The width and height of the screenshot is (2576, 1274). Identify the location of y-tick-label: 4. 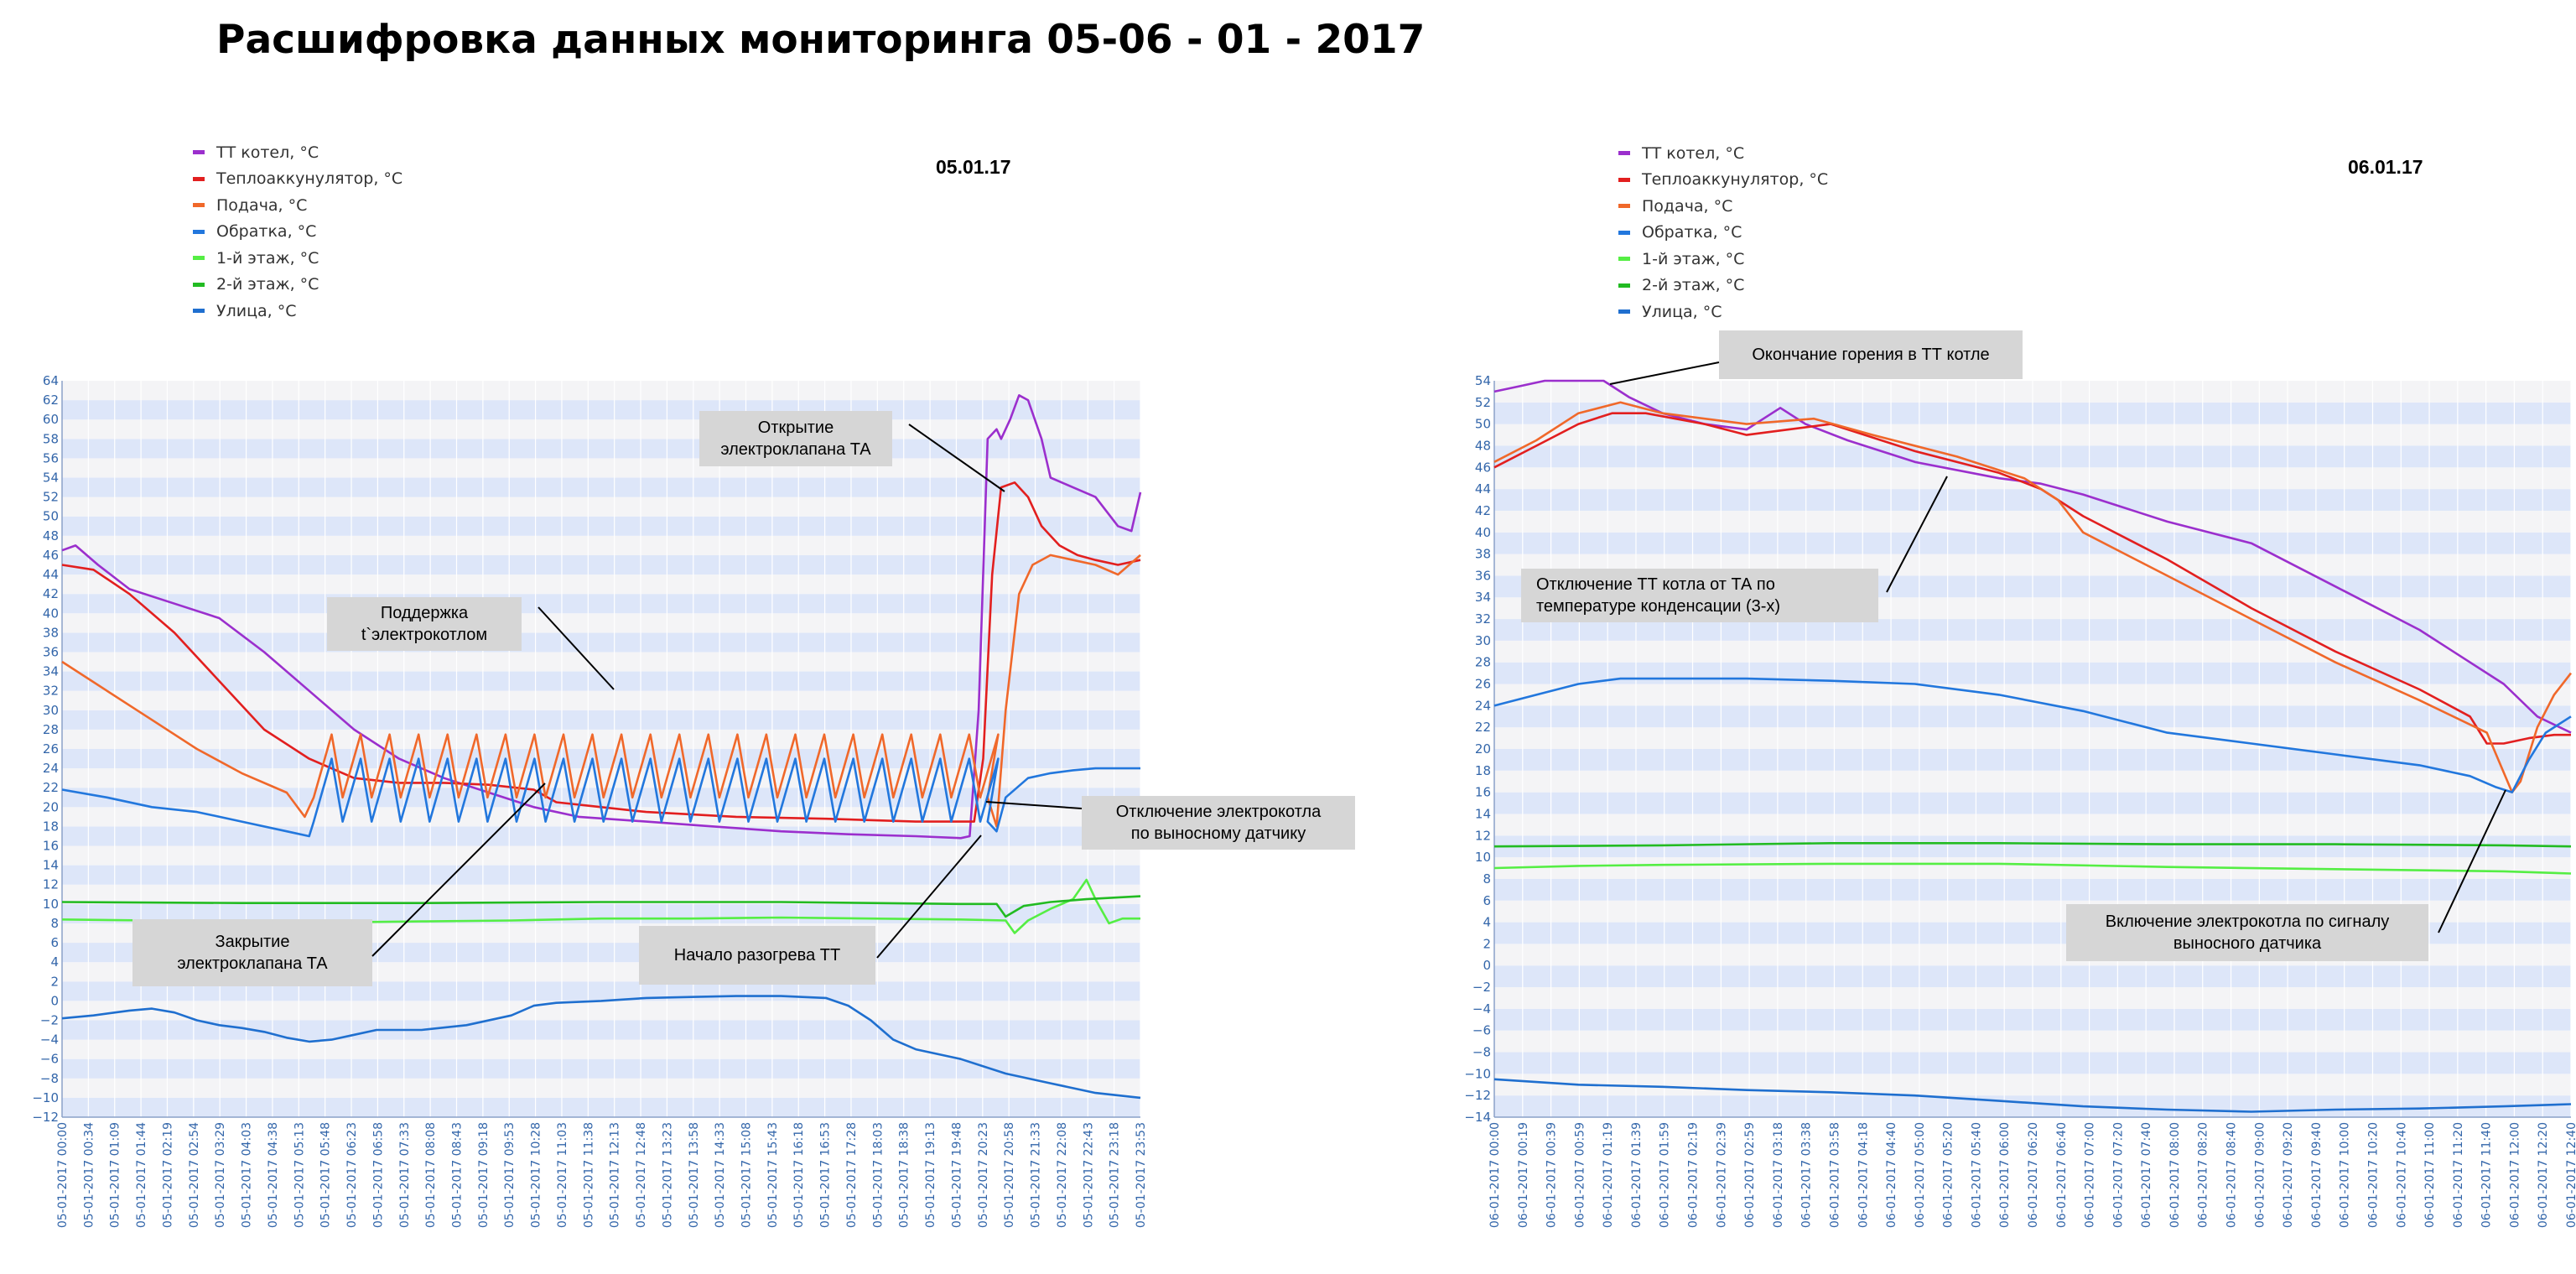
(54, 962).